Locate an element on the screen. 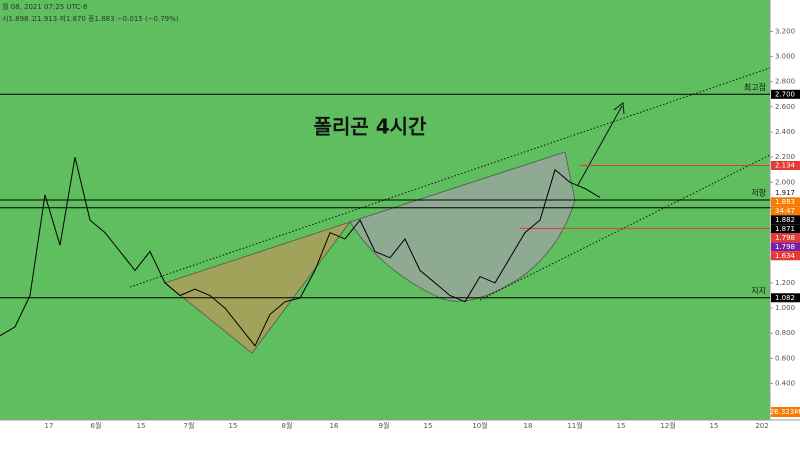  price-tag-label: 1.882 is located at coordinates (785, 220).